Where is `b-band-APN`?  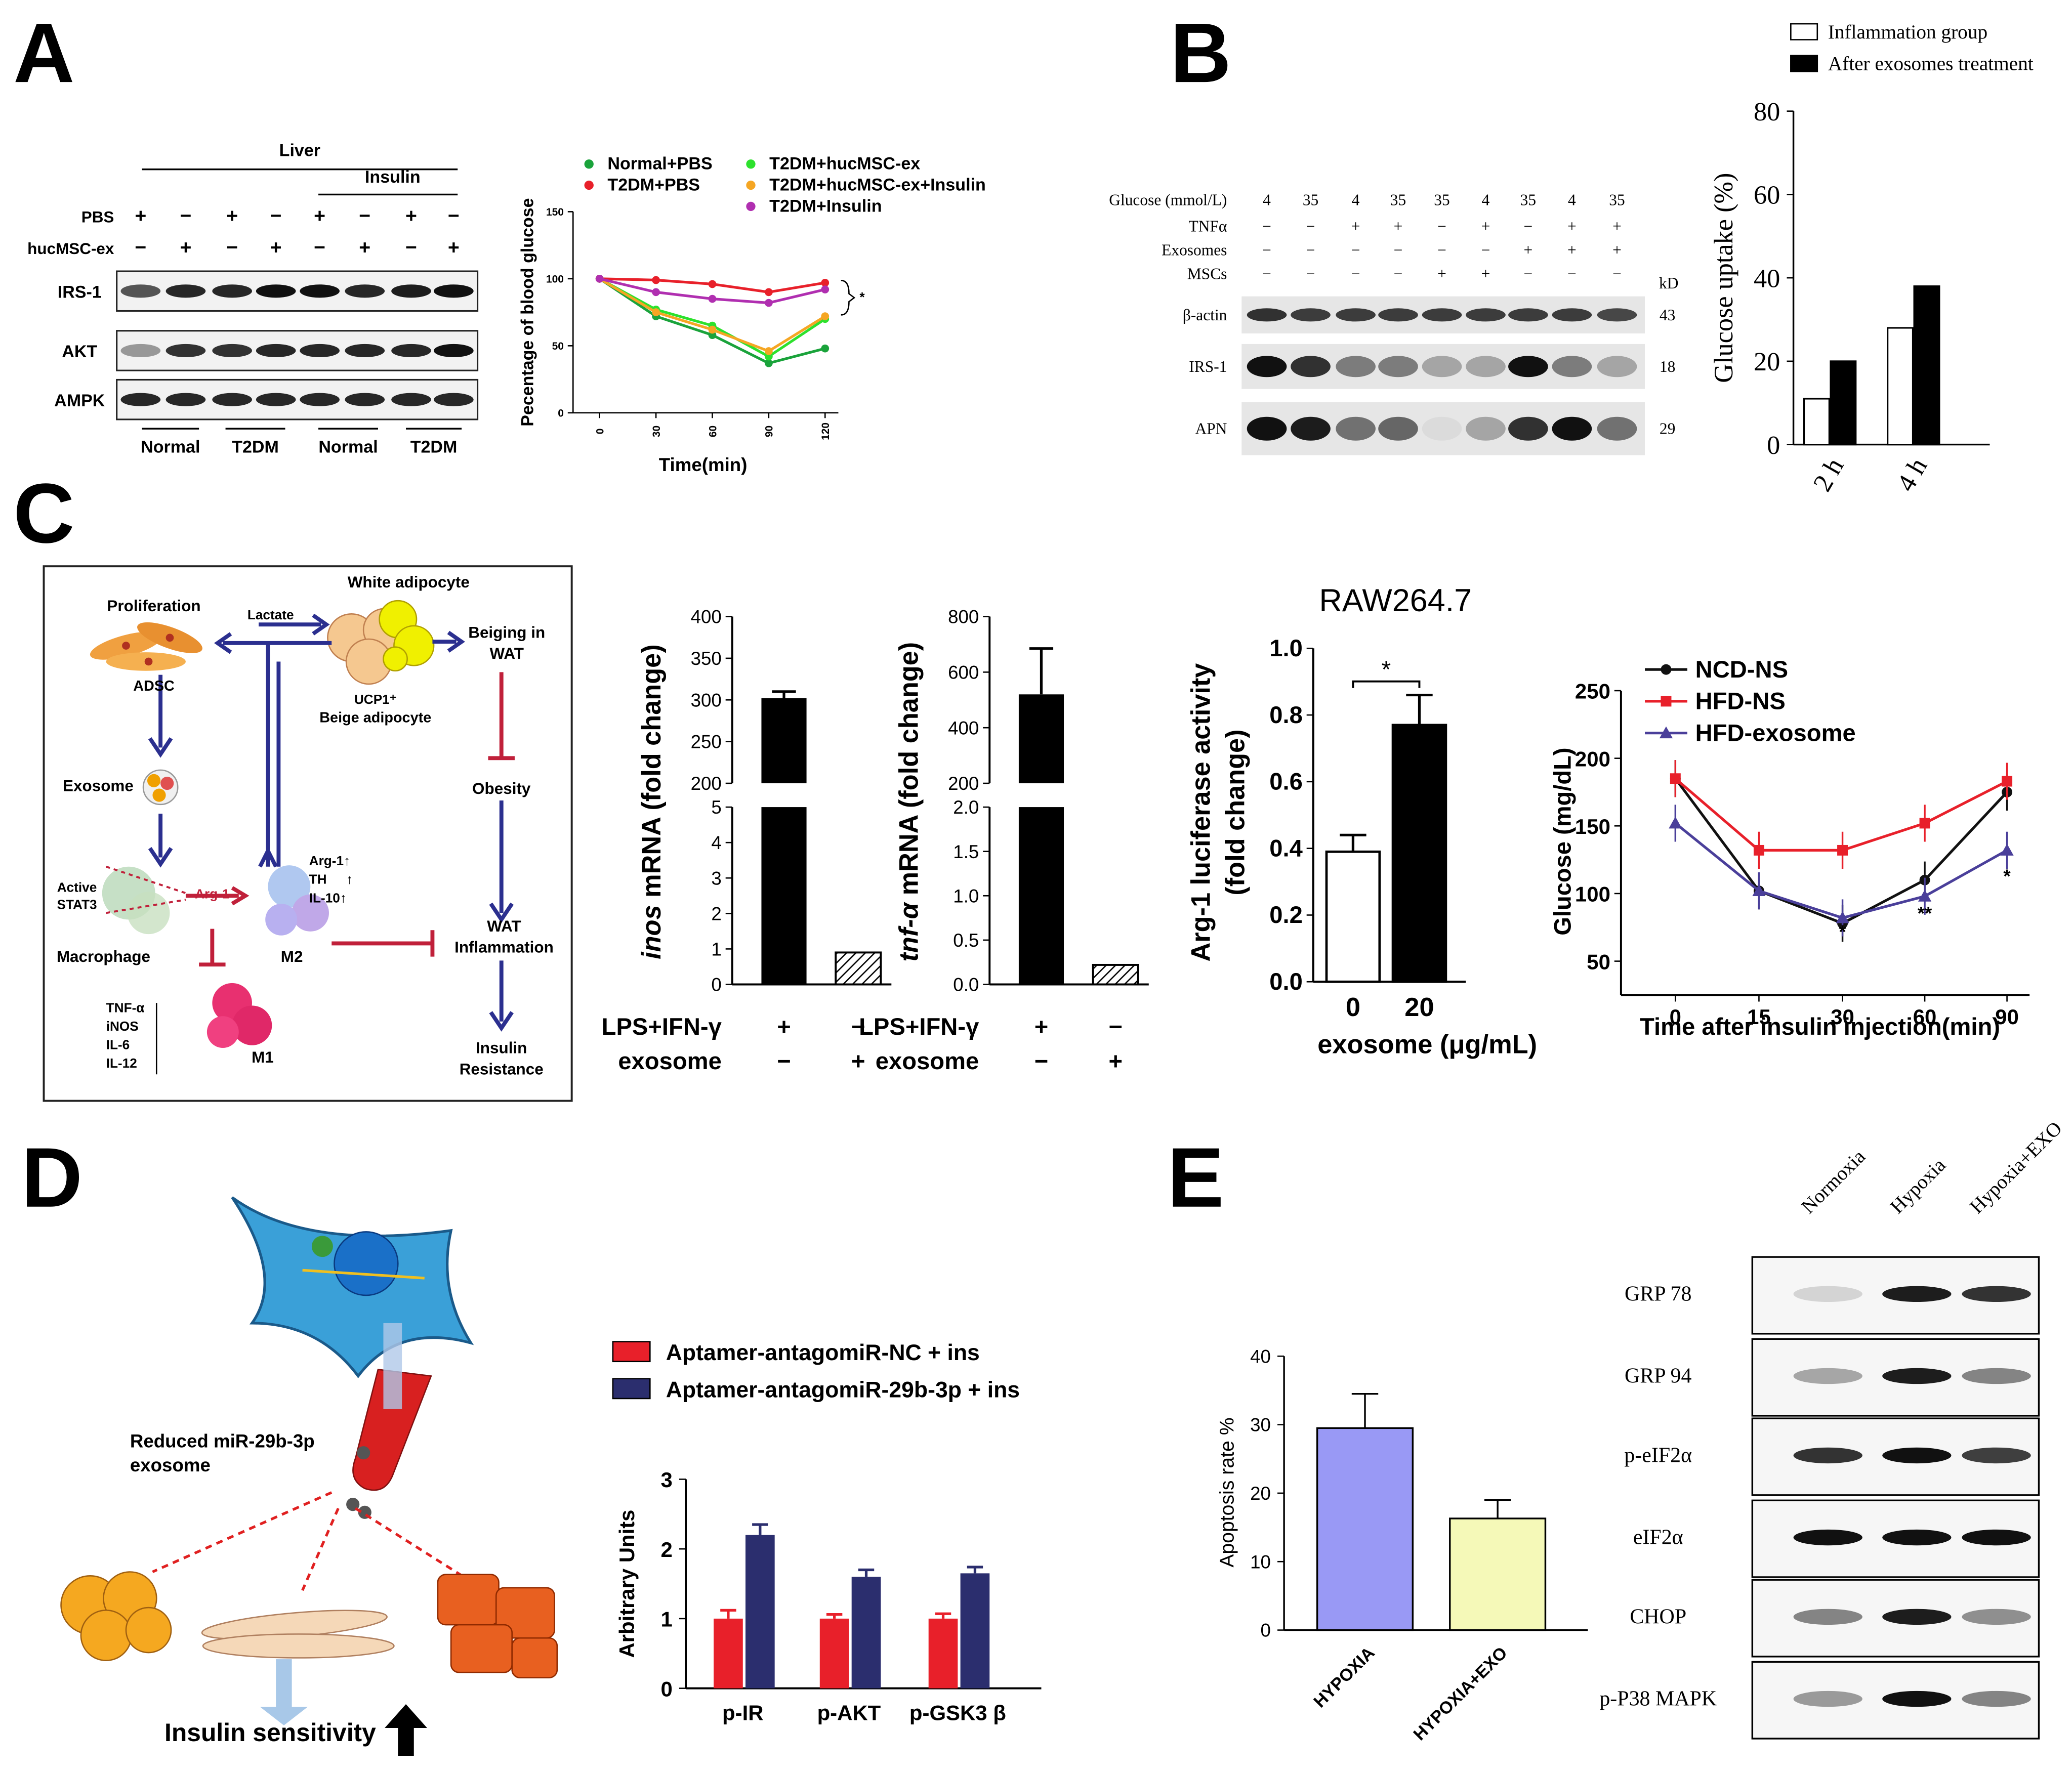 b-band-APN is located at coordinates (1572, 429).